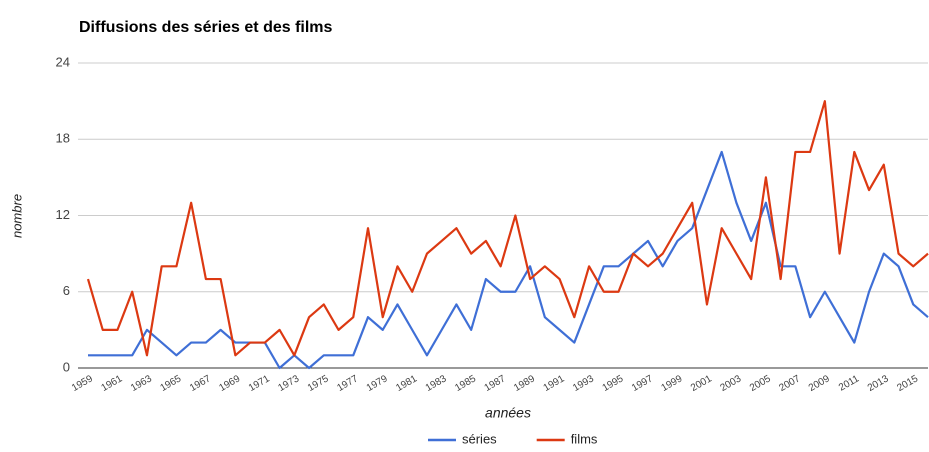 Image resolution: width=929 pixels, height=452 pixels. Describe the element at coordinates (63, 138) in the screenshot. I see `y-tick-label: 18` at that location.